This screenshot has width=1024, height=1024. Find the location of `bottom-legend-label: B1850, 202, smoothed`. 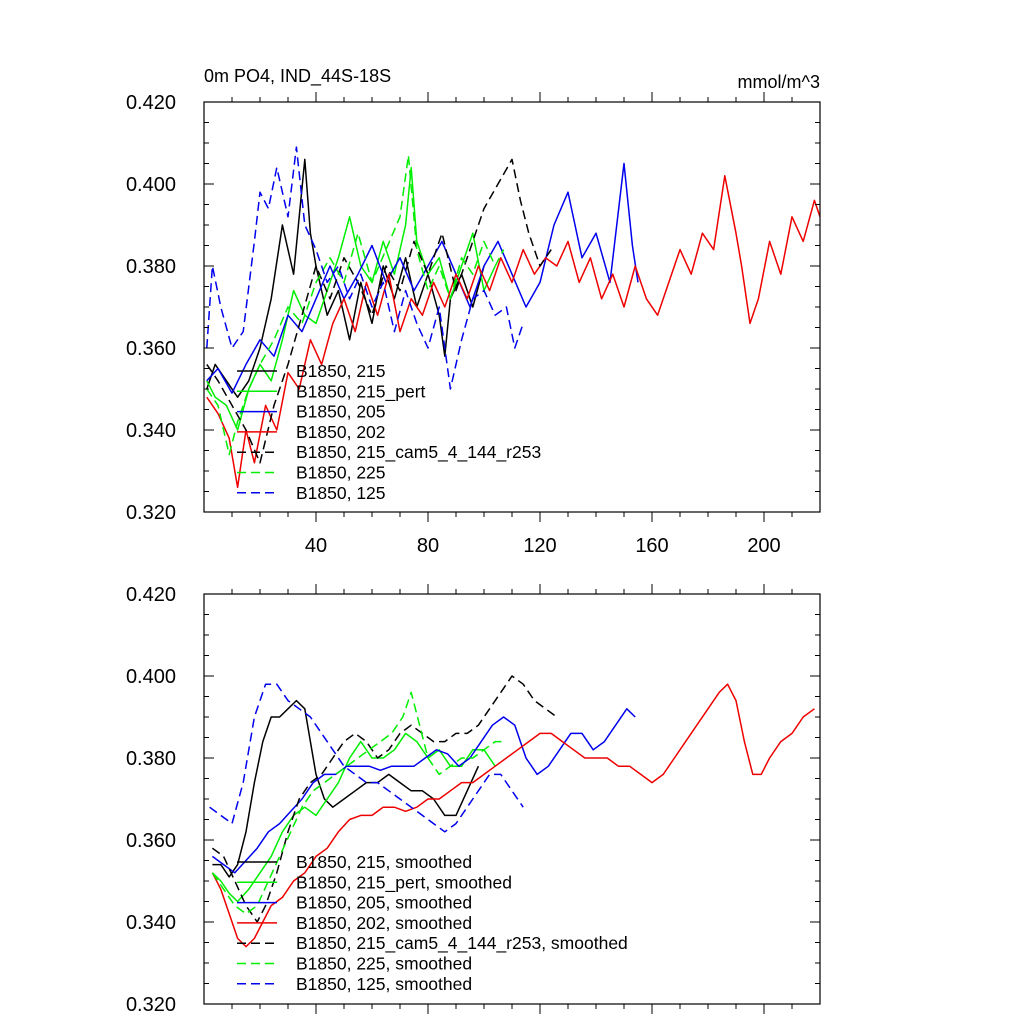

bottom-legend-label: B1850, 202, smoothed is located at coordinates (384, 923).